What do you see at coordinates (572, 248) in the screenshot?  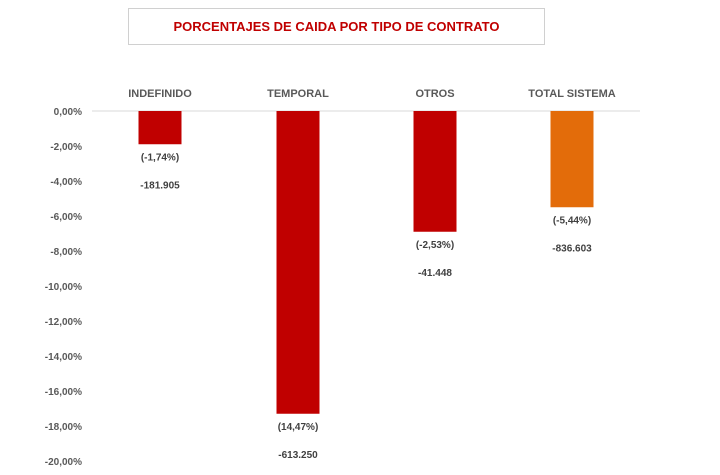 I see `count-data-label: -836.603` at bounding box center [572, 248].